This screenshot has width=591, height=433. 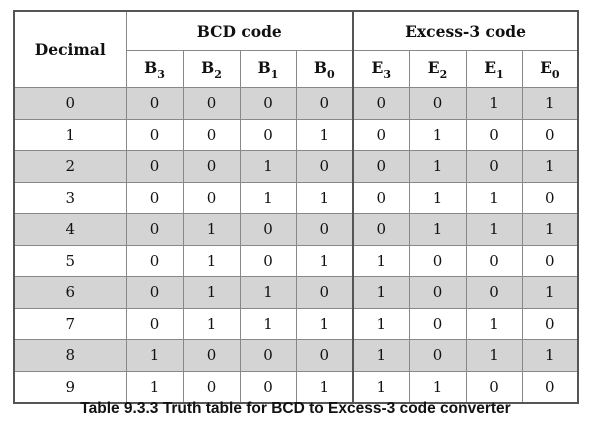 What do you see at coordinates (70, 103) in the screenshot?
I see `decimal-cell: 0` at bounding box center [70, 103].